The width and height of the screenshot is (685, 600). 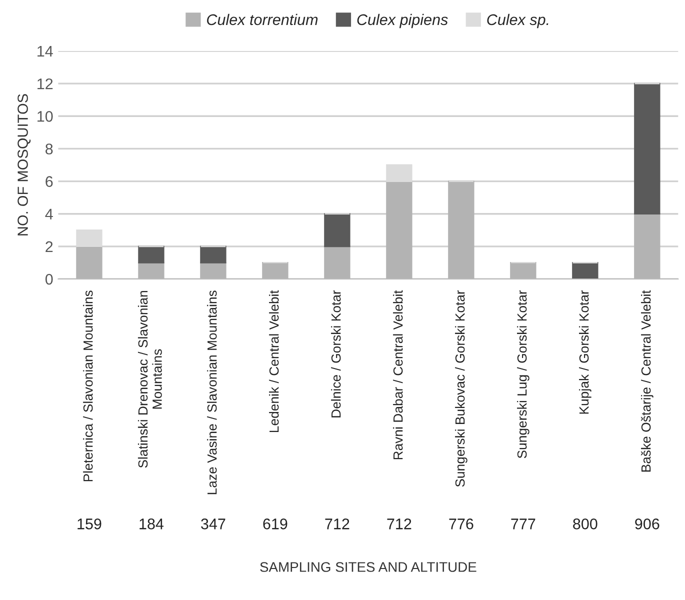 What do you see at coordinates (274, 361) in the screenshot?
I see `x-tick-label: Ledenik / Central Velebit` at bounding box center [274, 361].